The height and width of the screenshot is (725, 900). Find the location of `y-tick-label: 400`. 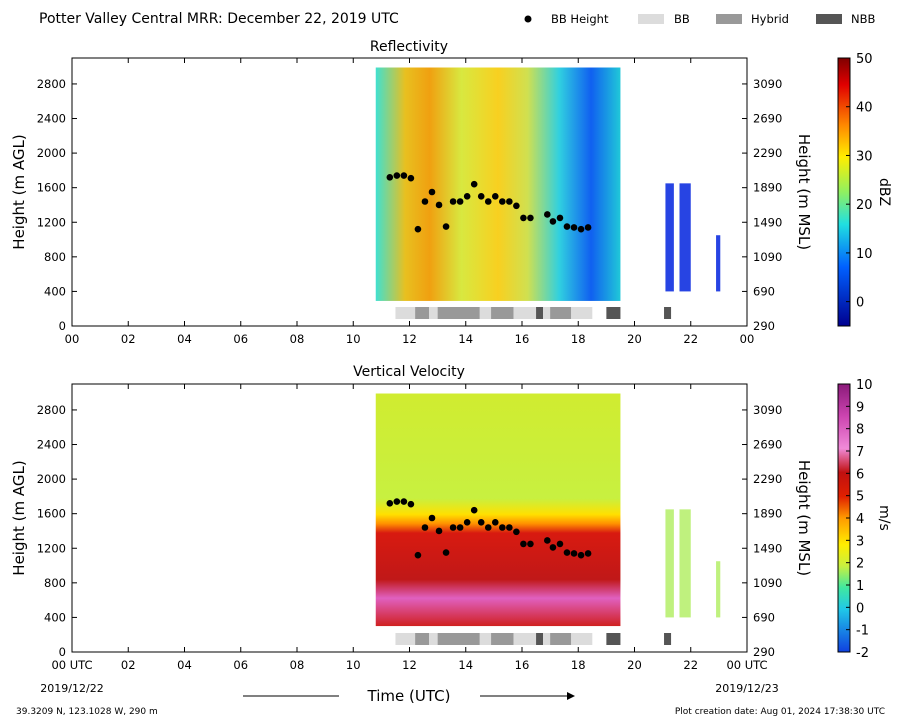

y-tick-label: 400 is located at coordinates (55, 617).